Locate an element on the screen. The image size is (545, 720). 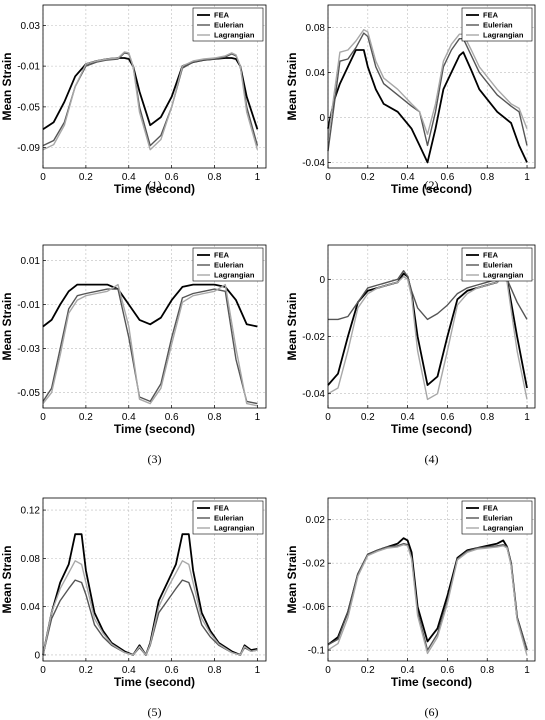
y-tick-label: -0.06 is located at coordinates (313, 607).